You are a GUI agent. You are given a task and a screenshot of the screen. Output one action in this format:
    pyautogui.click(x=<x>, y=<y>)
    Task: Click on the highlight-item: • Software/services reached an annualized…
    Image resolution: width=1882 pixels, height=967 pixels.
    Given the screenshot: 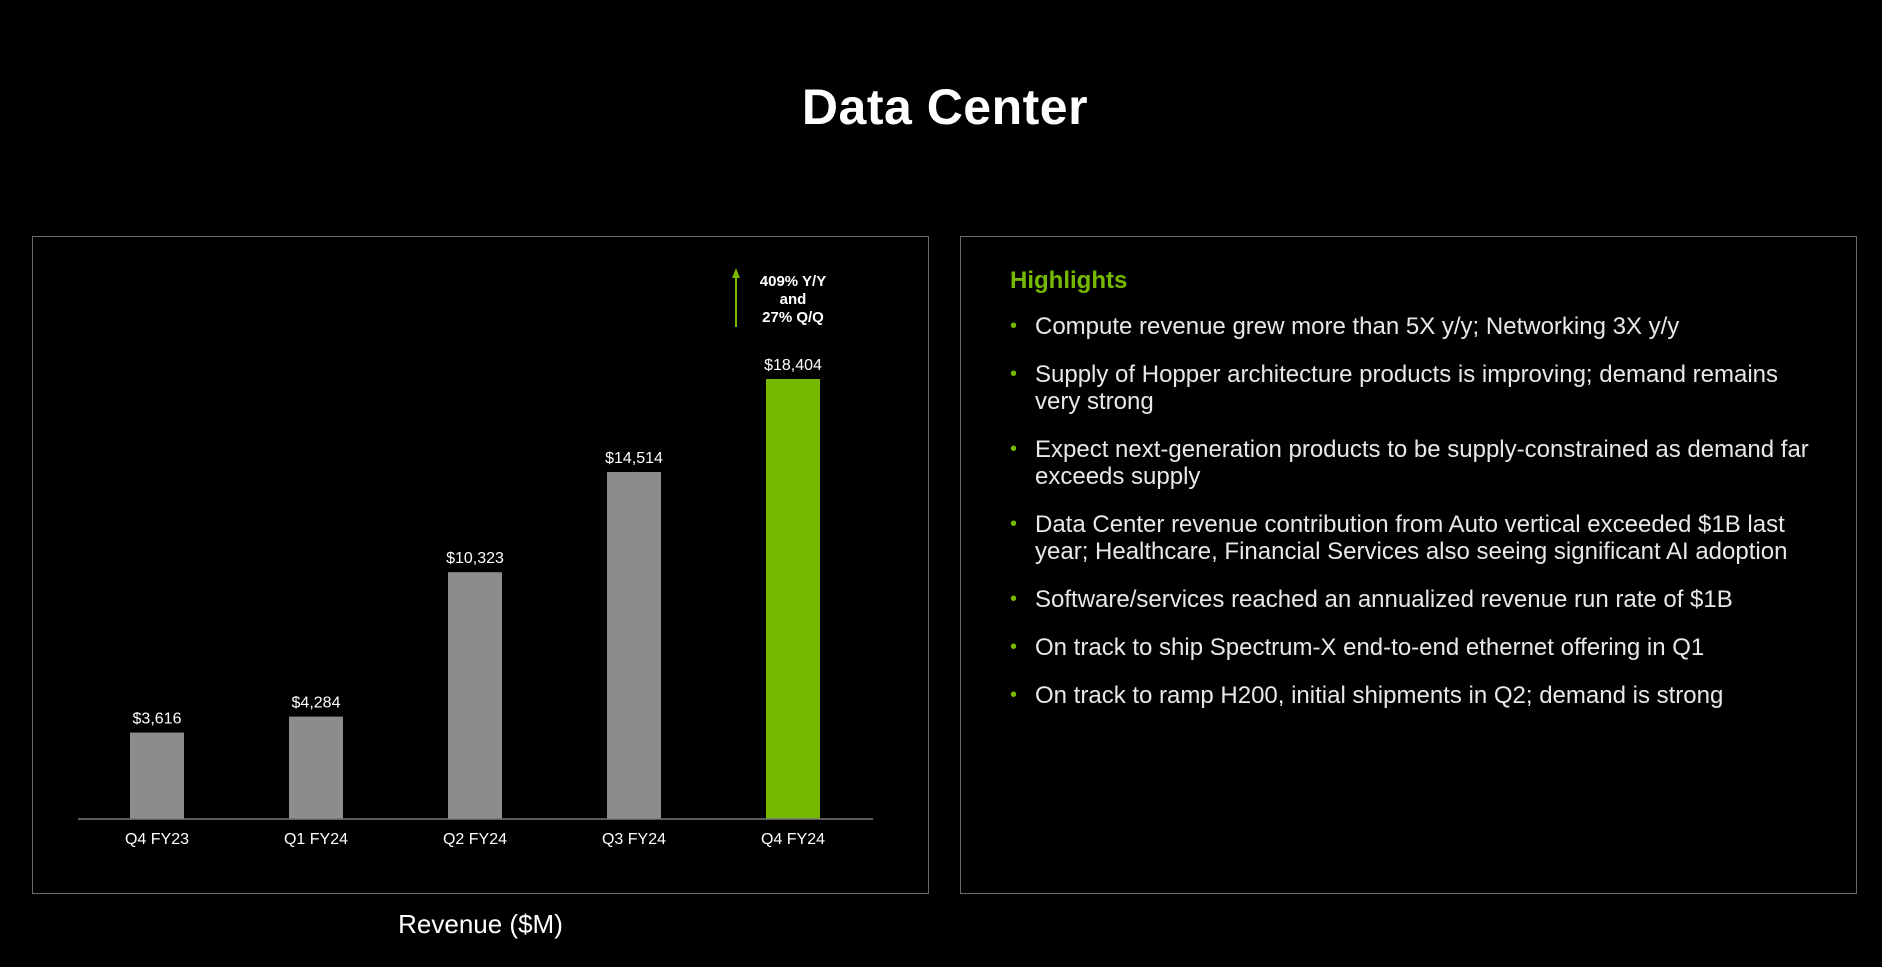 What is the action you would take?
    pyautogui.click(x=1420, y=599)
    